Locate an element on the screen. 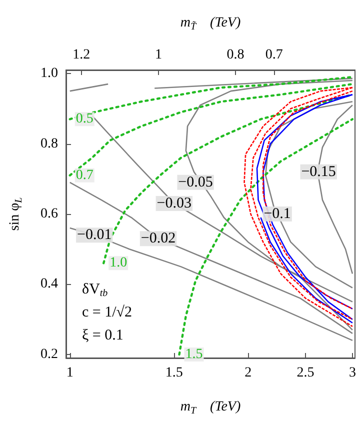 The height and width of the screenshot is (421, 359). y-tick-label: 0.4 is located at coordinates (49, 284).